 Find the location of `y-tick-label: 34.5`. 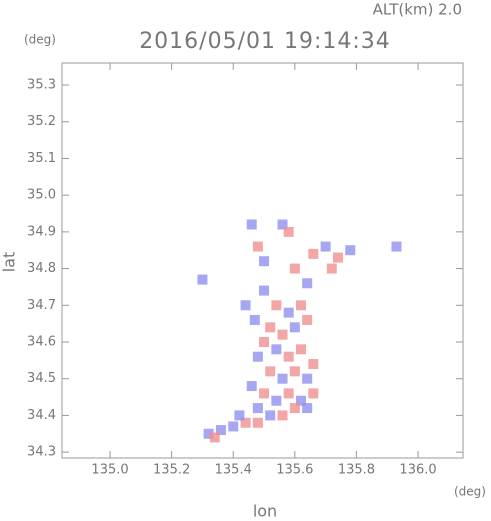

y-tick-label: 34.5 is located at coordinates (41, 378).